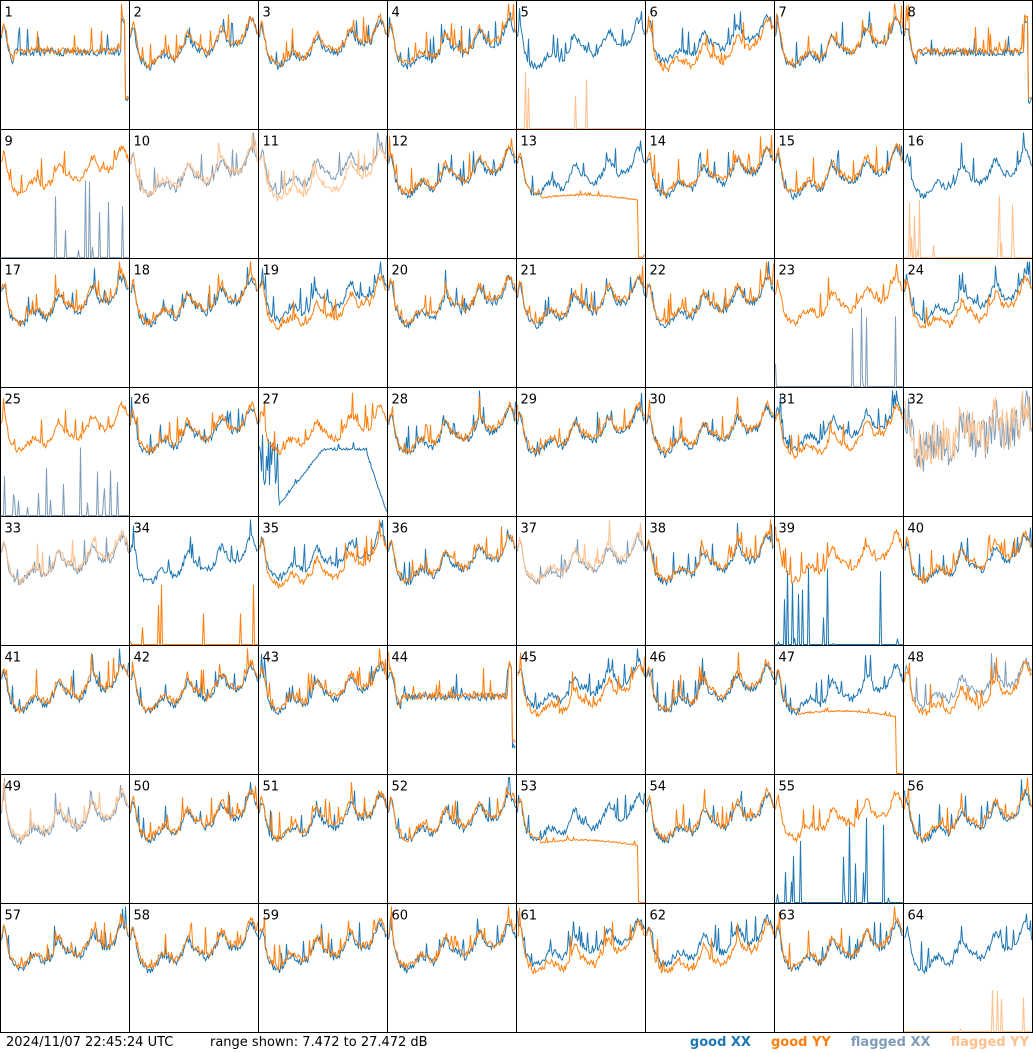  Describe the element at coordinates (396, 13) in the screenshot. I see `panel-label: 4` at that location.